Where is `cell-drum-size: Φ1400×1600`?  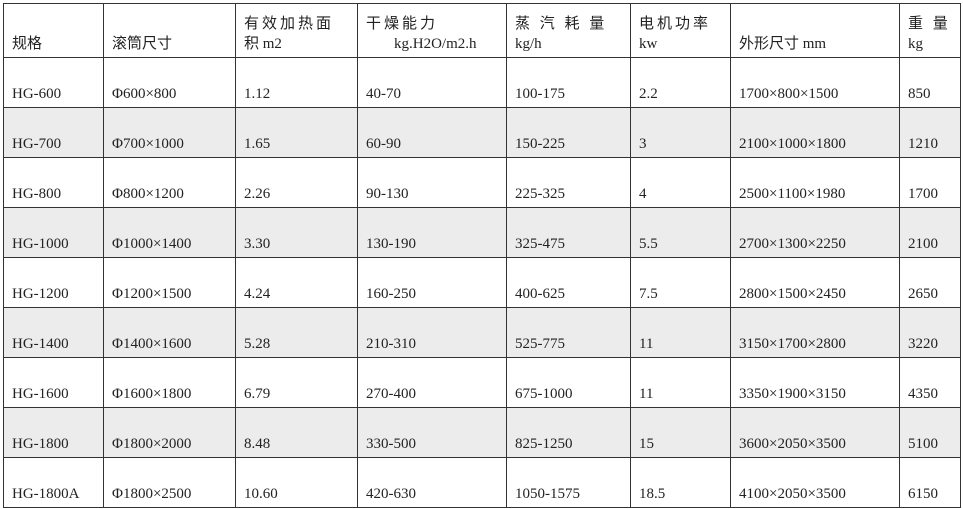
cell-drum-size: Φ1400×1600 is located at coordinates (169, 332).